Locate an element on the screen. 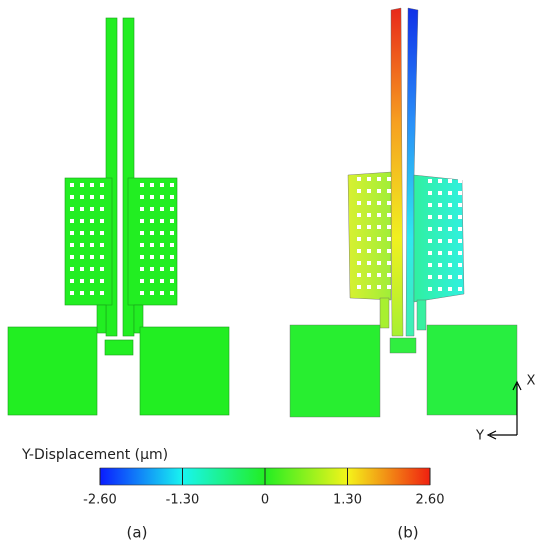  axis-indicator is located at coordinates (504, 410).